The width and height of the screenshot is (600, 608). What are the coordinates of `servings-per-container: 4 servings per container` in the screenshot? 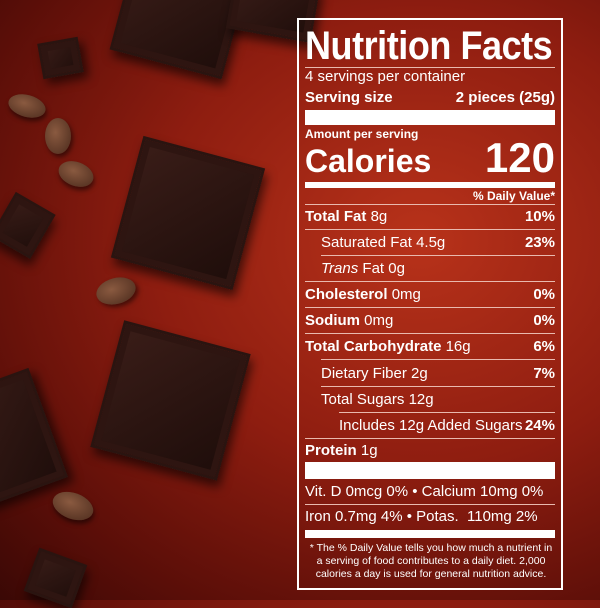 It's located at (430, 76).